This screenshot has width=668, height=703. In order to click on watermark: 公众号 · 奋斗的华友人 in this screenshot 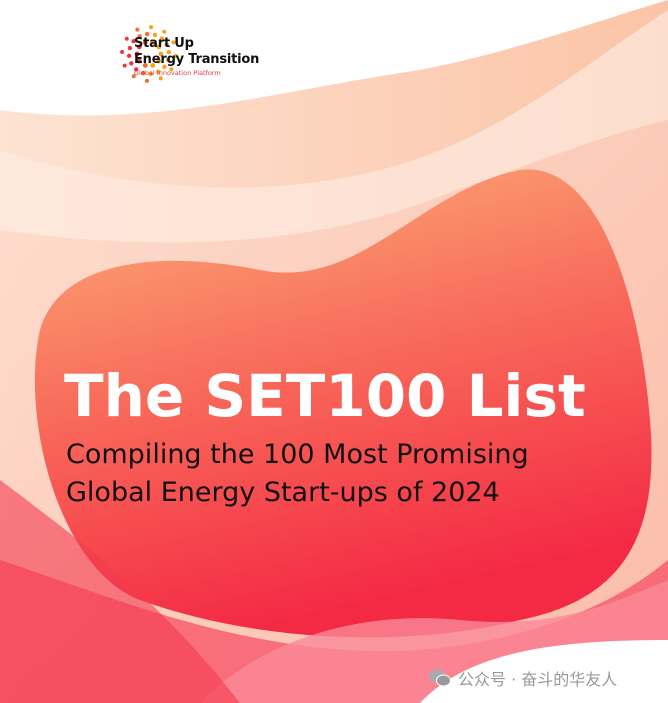, I will do `click(522, 678)`.